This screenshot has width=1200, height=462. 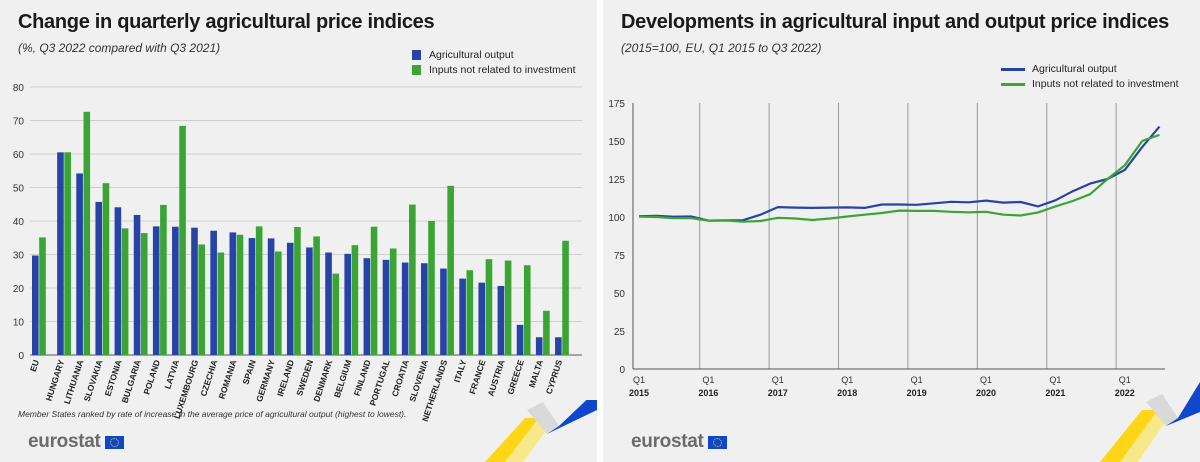 What do you see at coordinates (34, 366) in the screenshot?
I see `x-tick-label: EU` at bounding box center [34, 366].